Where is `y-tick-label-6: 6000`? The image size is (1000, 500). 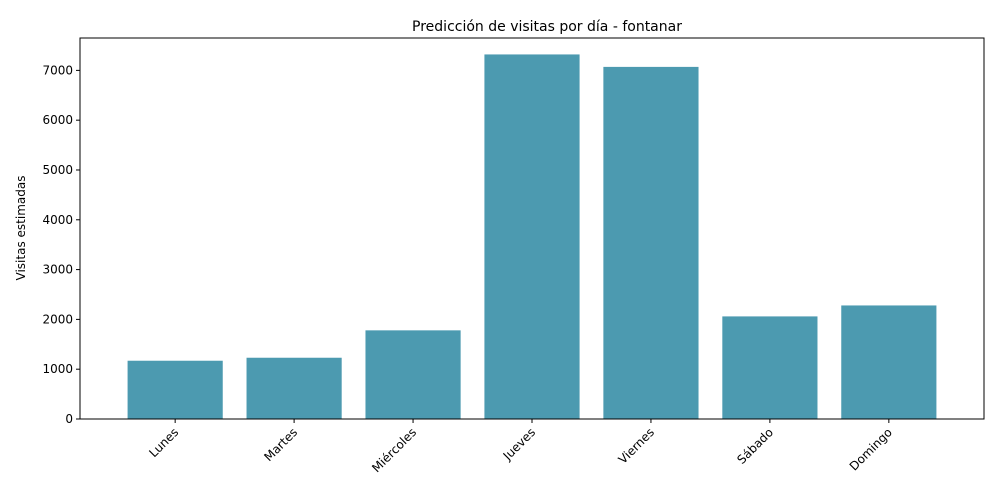 y-tick-label-6: 6000 is located at coordinates (57, 120).